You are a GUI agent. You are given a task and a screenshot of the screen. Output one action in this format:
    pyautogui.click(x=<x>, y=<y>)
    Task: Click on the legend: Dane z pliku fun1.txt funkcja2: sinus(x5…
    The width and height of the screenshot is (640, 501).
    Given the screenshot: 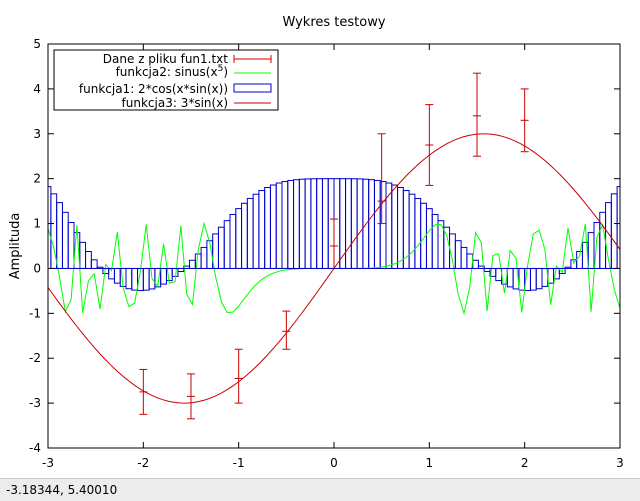 What is the action you would take?
    pyautogui.click(x=166, y=80)
    